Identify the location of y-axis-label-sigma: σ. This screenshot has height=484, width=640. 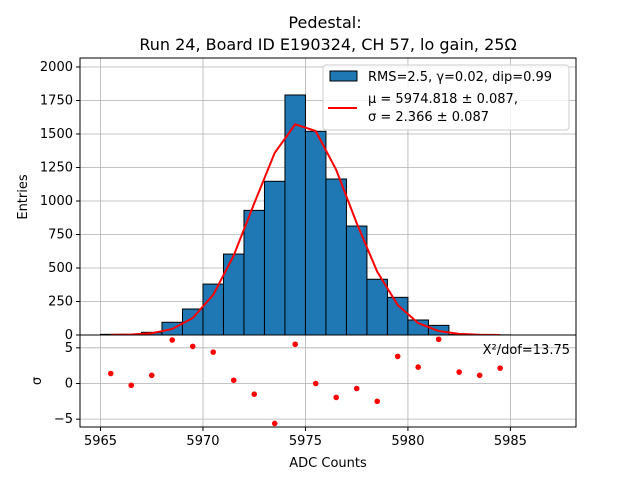
(37, 381).